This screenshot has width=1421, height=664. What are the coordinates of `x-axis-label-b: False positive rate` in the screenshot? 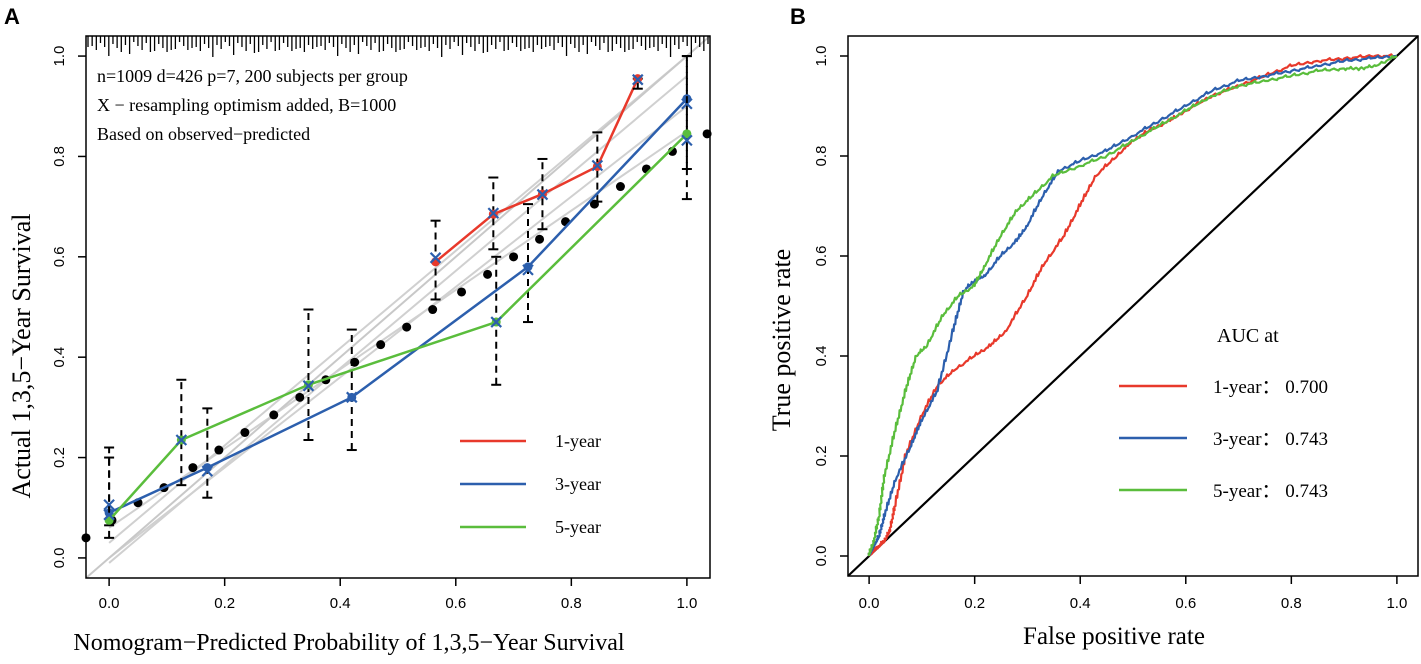 It's located at (1114, 636).